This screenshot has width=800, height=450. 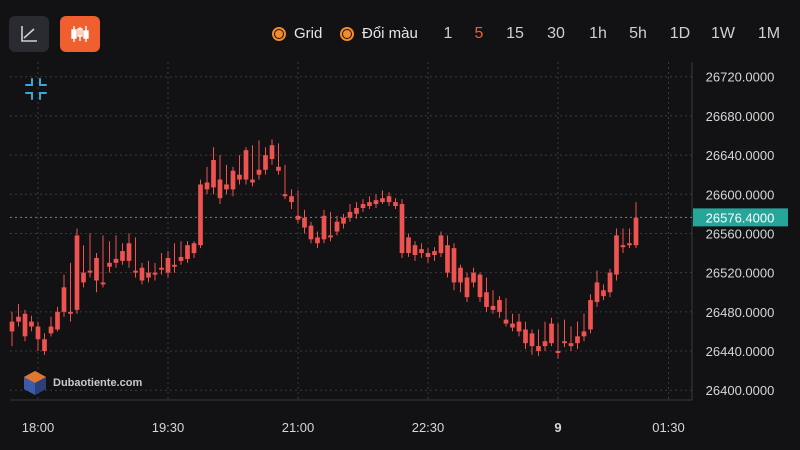 I want to click on y-tick-label: 26720.0000, so click(x=740, y=77).